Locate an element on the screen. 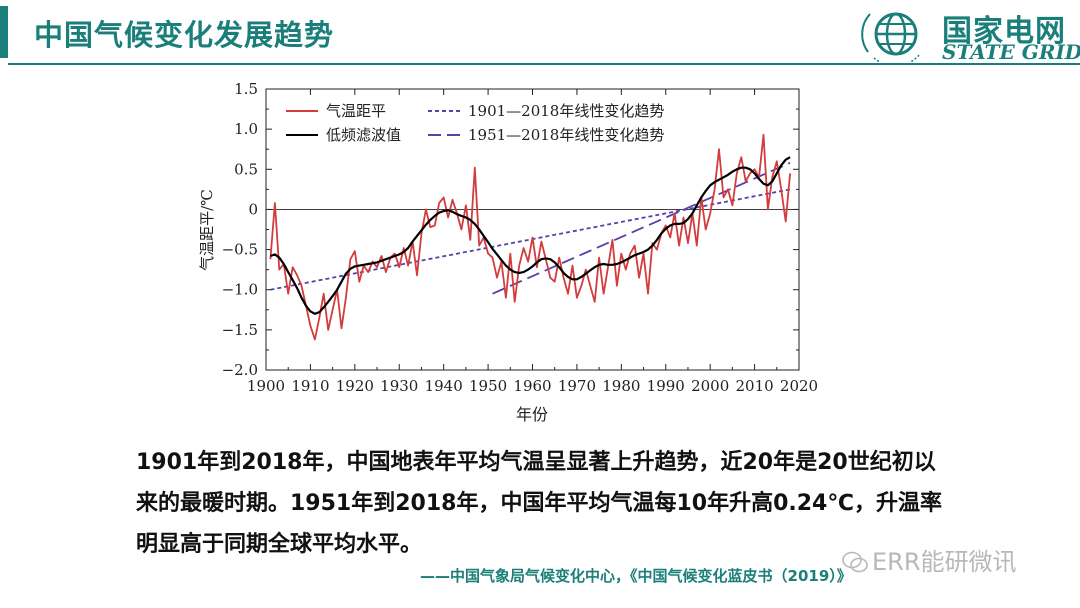  x-tick-label: 1900 is located at coordinates (266, 386).